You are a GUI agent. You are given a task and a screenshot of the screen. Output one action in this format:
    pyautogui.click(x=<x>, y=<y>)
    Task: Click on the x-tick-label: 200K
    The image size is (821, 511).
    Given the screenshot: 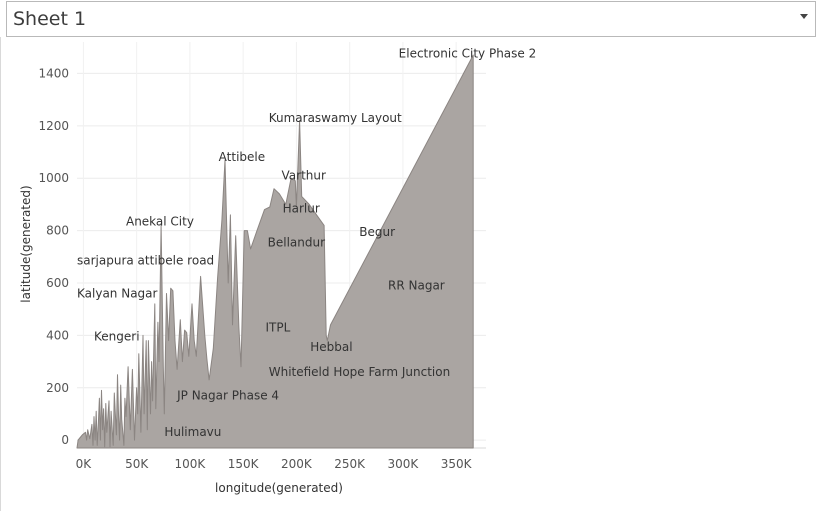 What is the action you would take?
    pyautogui.click(x=297, y=464)
    